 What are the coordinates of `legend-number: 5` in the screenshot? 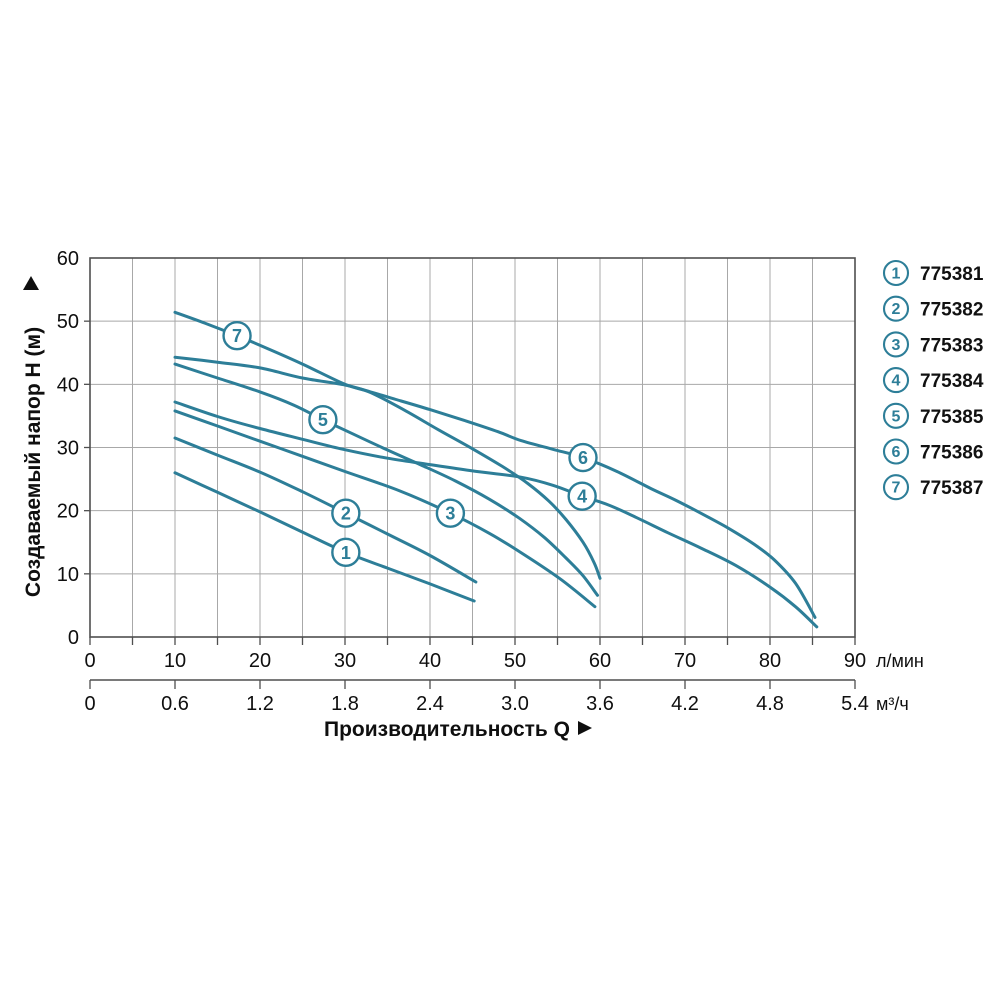 It's located at (896, 416).